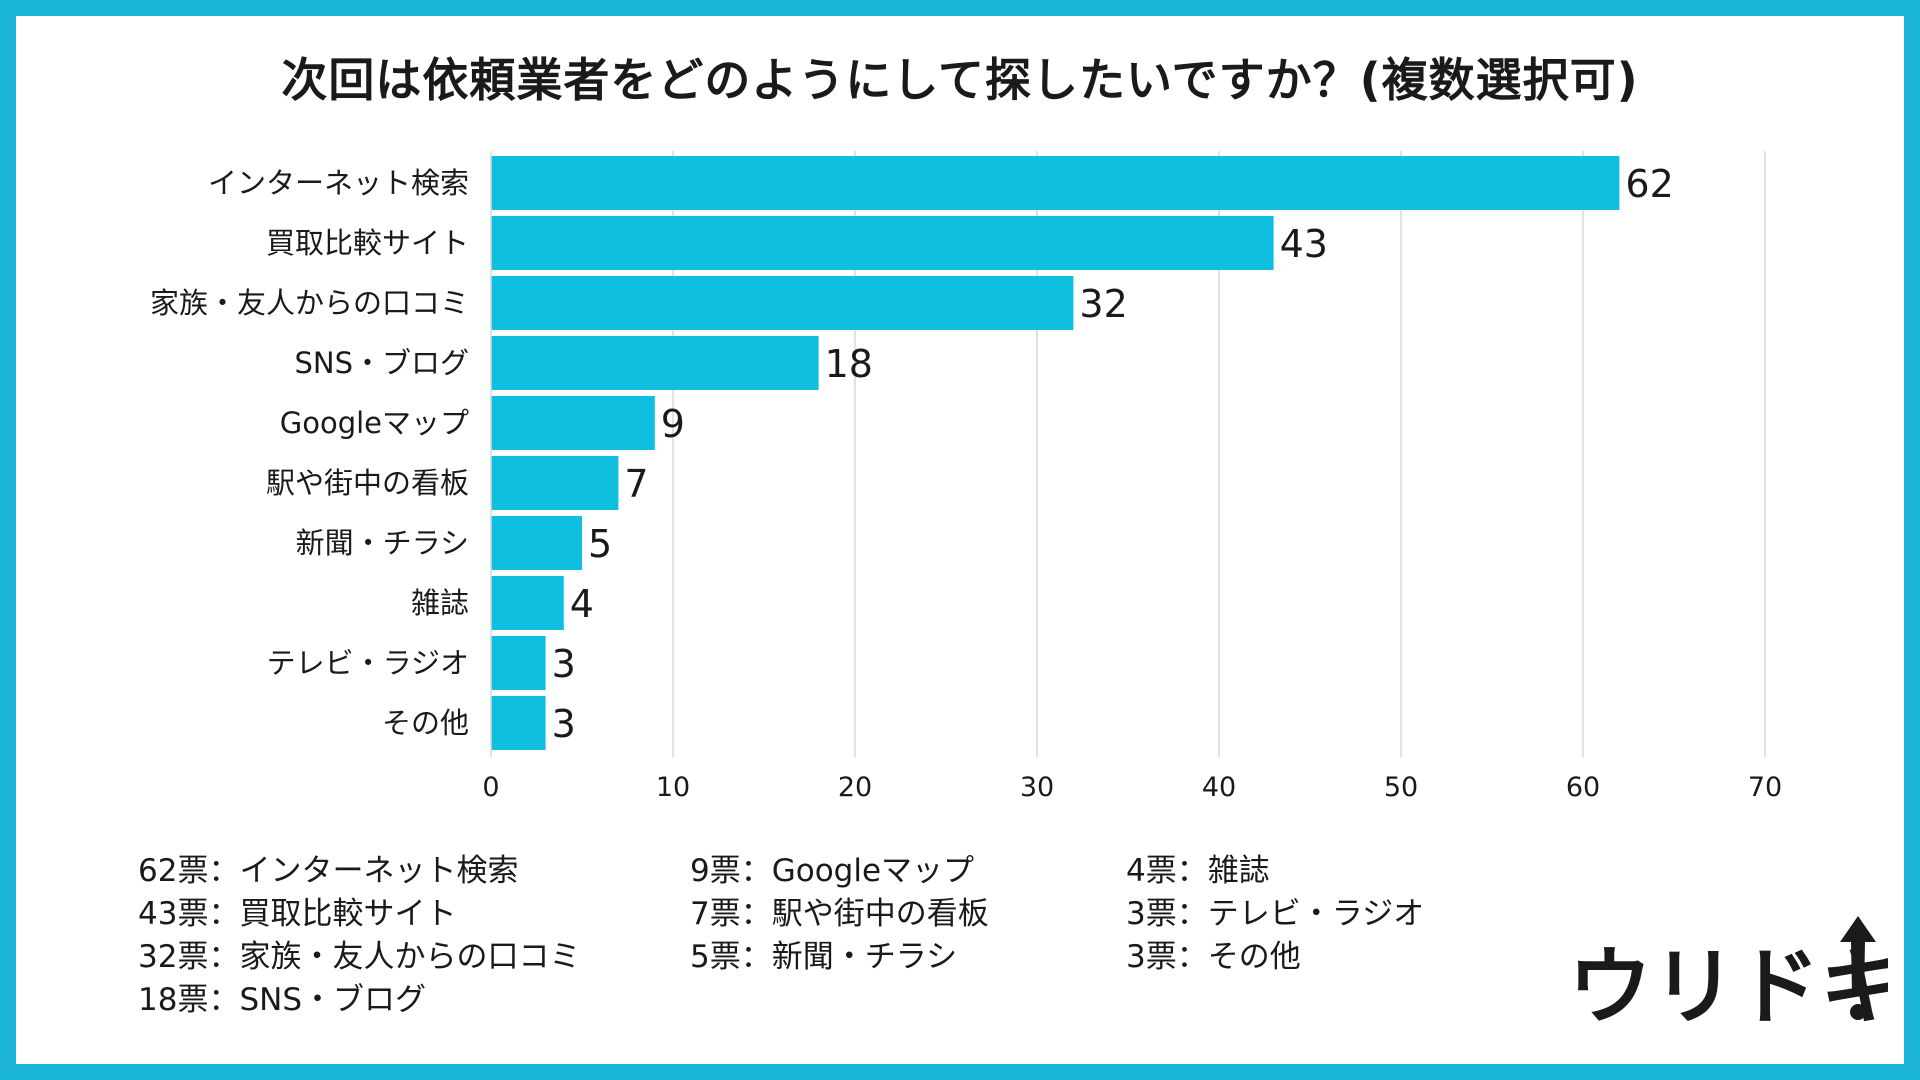  What do you see at coordinates (673, 424) in the screenshot?
I see `data-label: 9` at bounding box center [673, 424].